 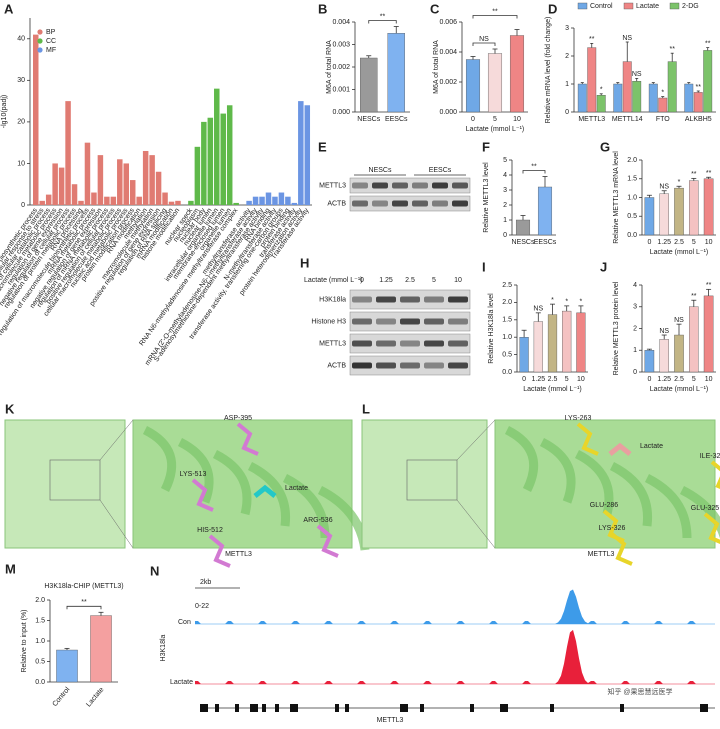 What do you see at coordinates (455, 606) in the screenshot?
I see `track-signal` at bounding box center [455, 606].